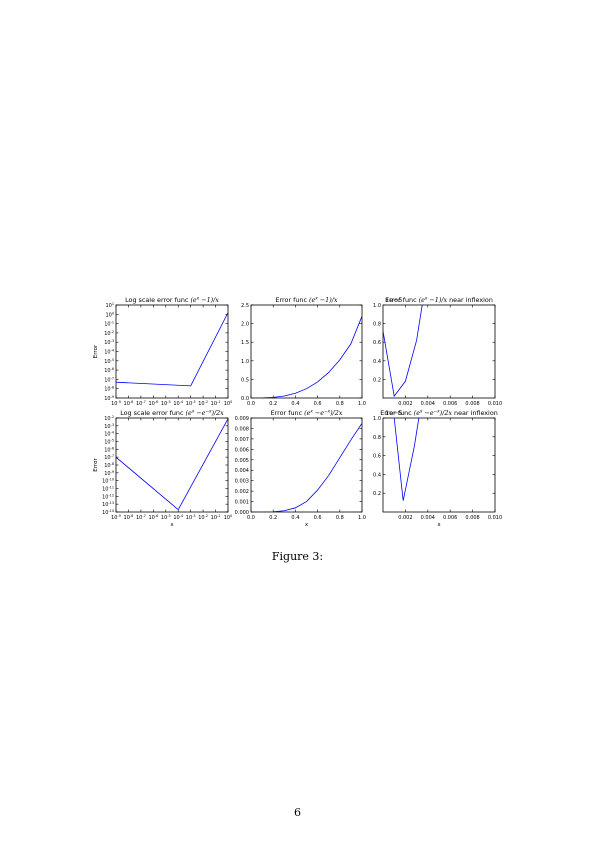 Image resolution: width=595 pixels, height=842 pixels. What do you see at coordinates (109, 361) in the screenshot?
I see `y-tick-label: 10⁻⁵` at bounding box center [109, 361].